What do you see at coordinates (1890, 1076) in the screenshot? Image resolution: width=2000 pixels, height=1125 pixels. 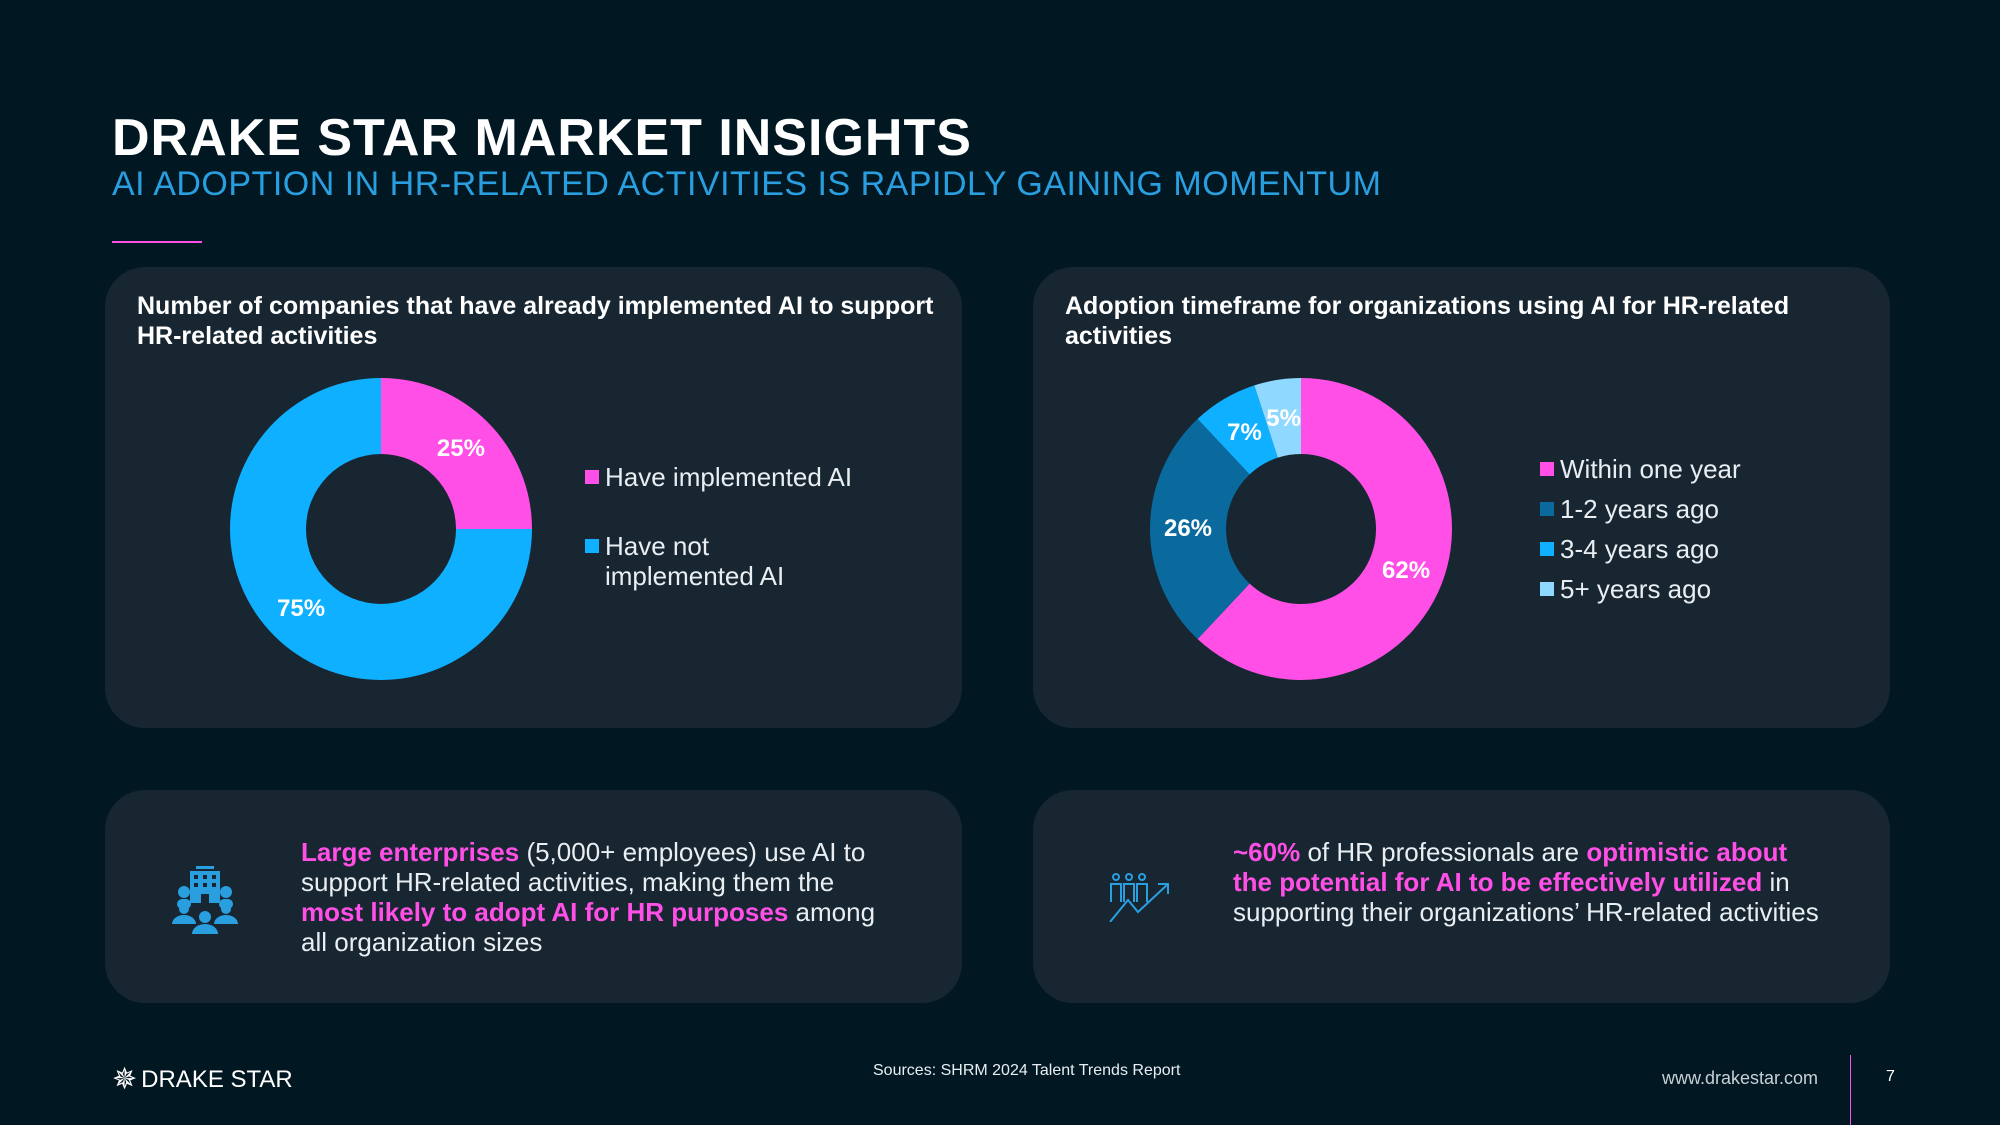 I see `page-number: 7` at bounding box center [1890, 1076].